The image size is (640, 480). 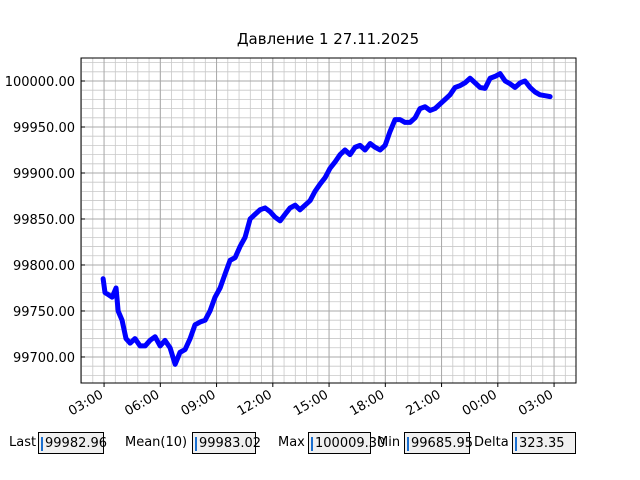 I want to click on field-label: Last, so click(x=23, y=442).